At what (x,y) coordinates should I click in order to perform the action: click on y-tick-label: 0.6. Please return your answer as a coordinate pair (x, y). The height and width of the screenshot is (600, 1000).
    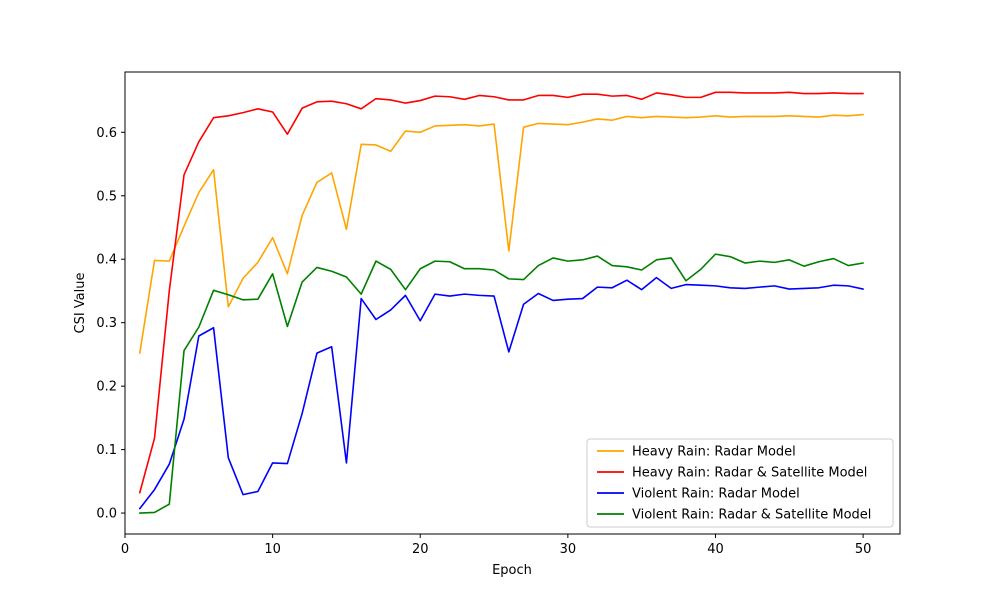
    Looking at the image, I should click on (106, 133).